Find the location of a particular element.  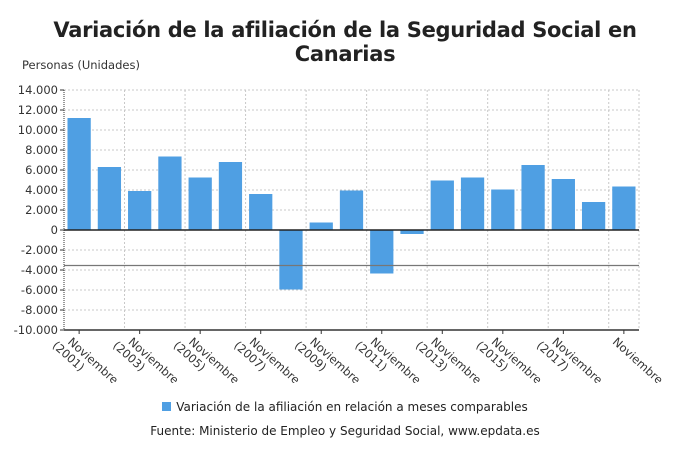

x-tick-label: Noviembre(2017) is located at coordinates (569, 362).